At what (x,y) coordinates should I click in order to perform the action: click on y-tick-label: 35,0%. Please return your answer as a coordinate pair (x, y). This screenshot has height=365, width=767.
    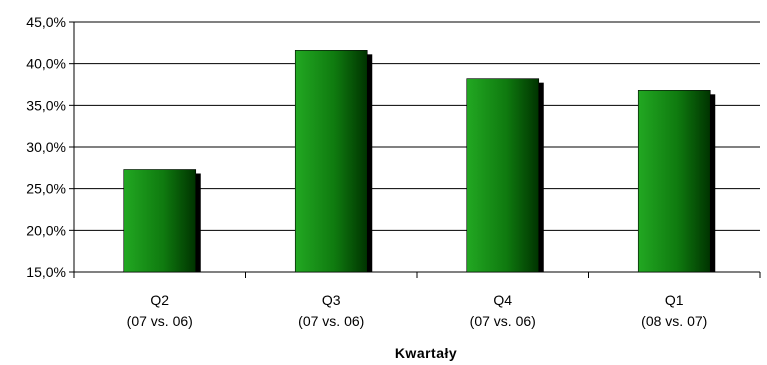
    Looking at the image, I should click on (46, 105).